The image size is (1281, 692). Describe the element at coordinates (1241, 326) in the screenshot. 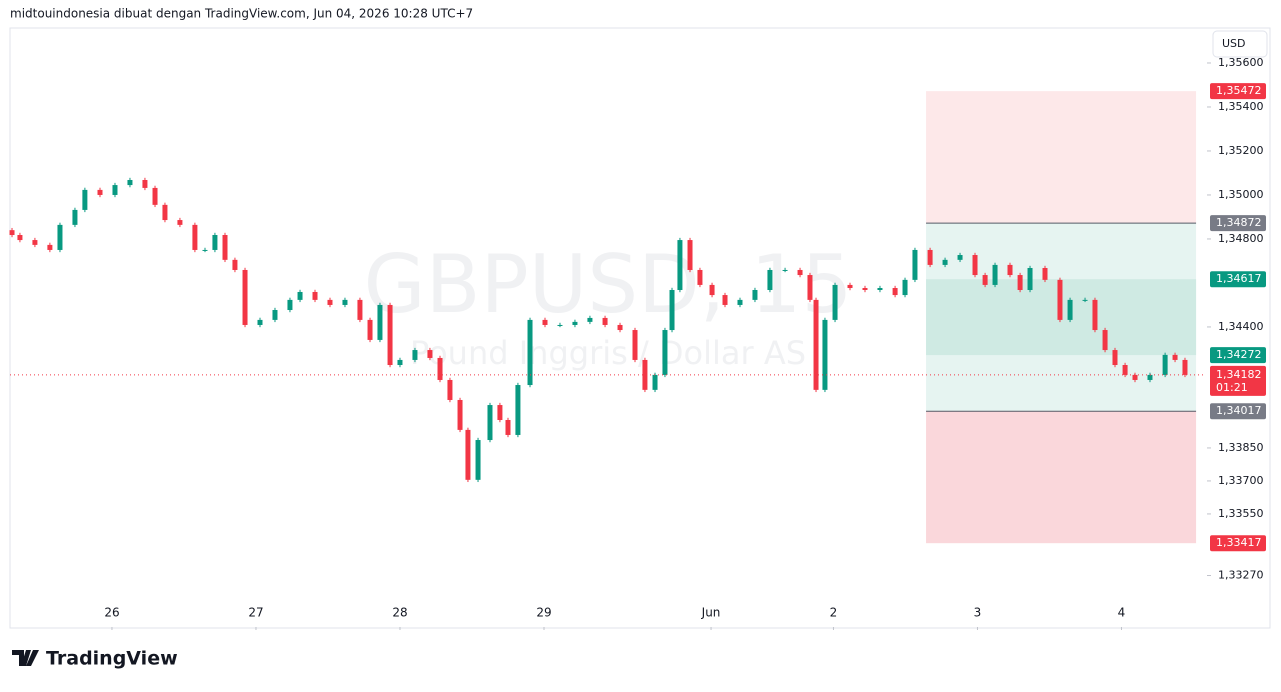

I see `y-tick-label: 1,34400` at that location.